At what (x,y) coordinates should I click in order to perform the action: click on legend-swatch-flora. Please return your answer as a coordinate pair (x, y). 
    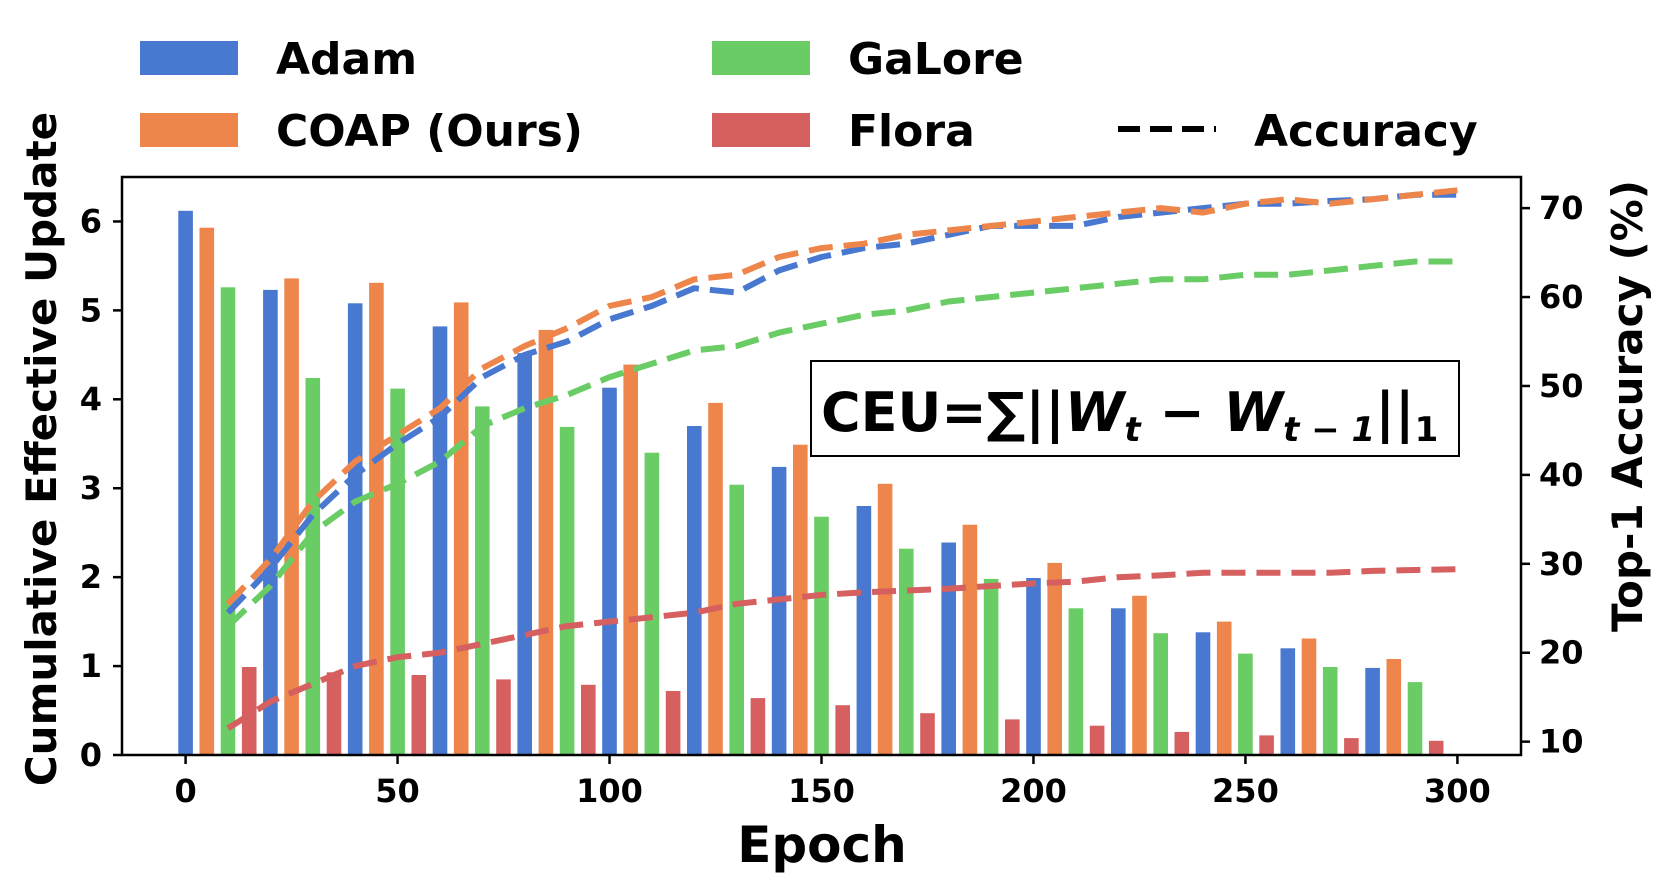
    Looking at the image, I should click on (761, 130).